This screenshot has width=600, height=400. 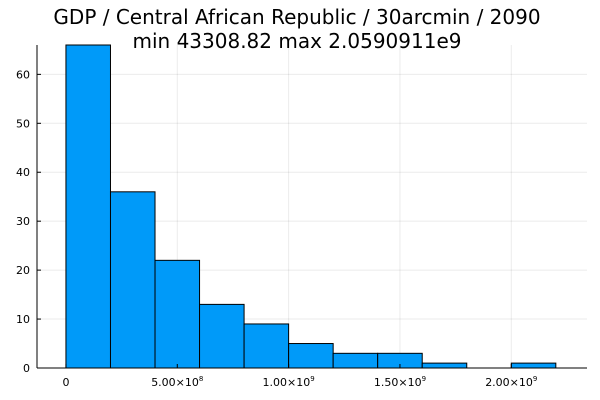 I want to click on x-tick-label-0: 0, so click(x=65, y=382).